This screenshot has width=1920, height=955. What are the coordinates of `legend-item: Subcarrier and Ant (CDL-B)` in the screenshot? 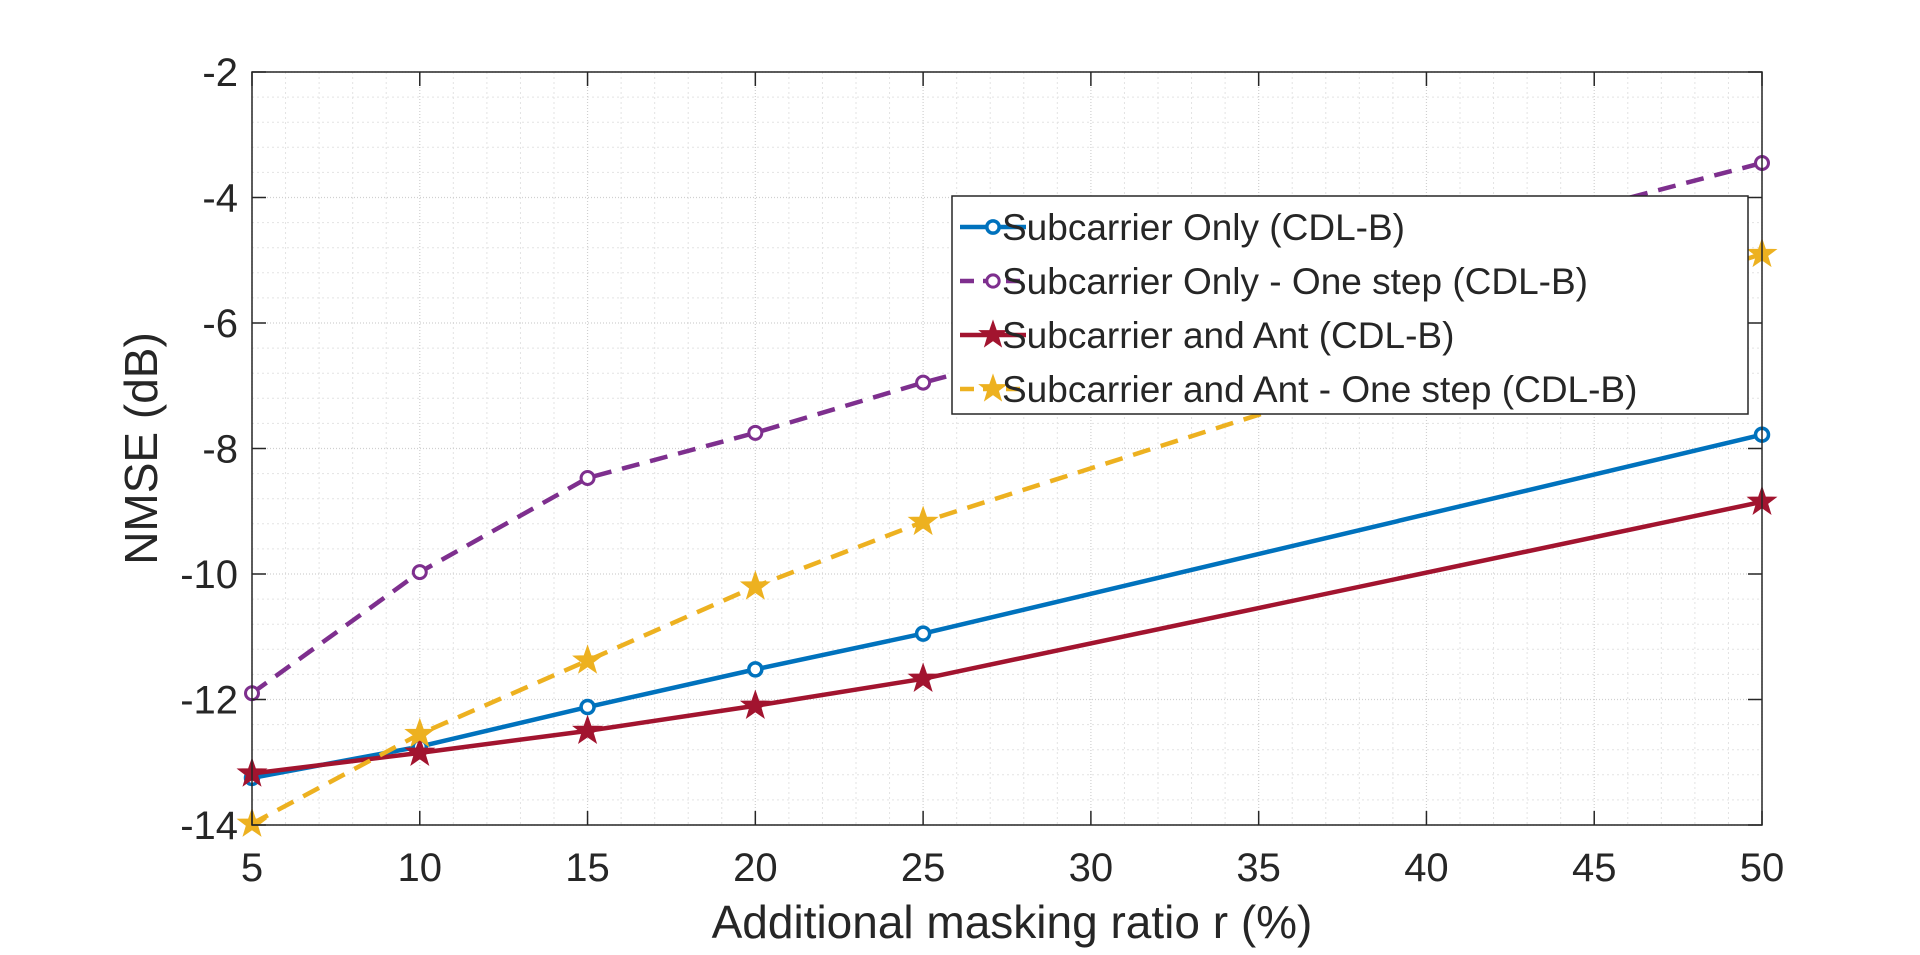 It's located at (1207, 335).